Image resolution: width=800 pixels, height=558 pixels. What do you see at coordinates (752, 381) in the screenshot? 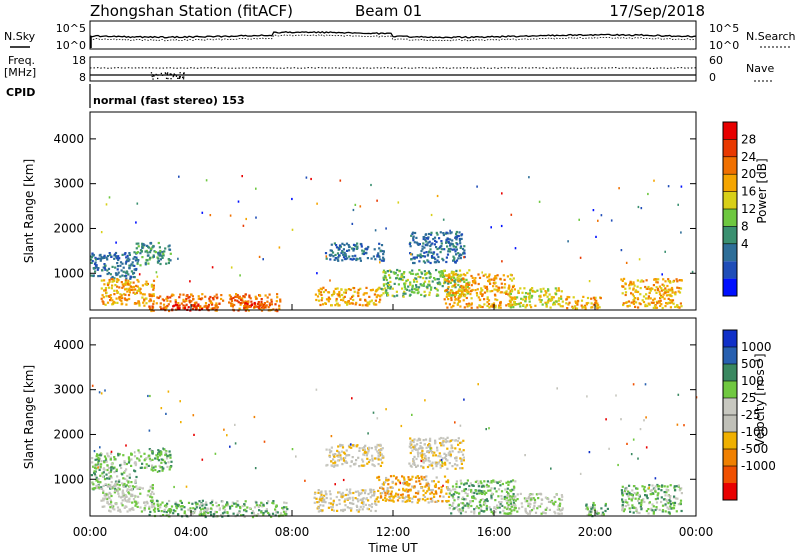
I see `colorbar-tick-label: 100` at bounding box center [752, 381].